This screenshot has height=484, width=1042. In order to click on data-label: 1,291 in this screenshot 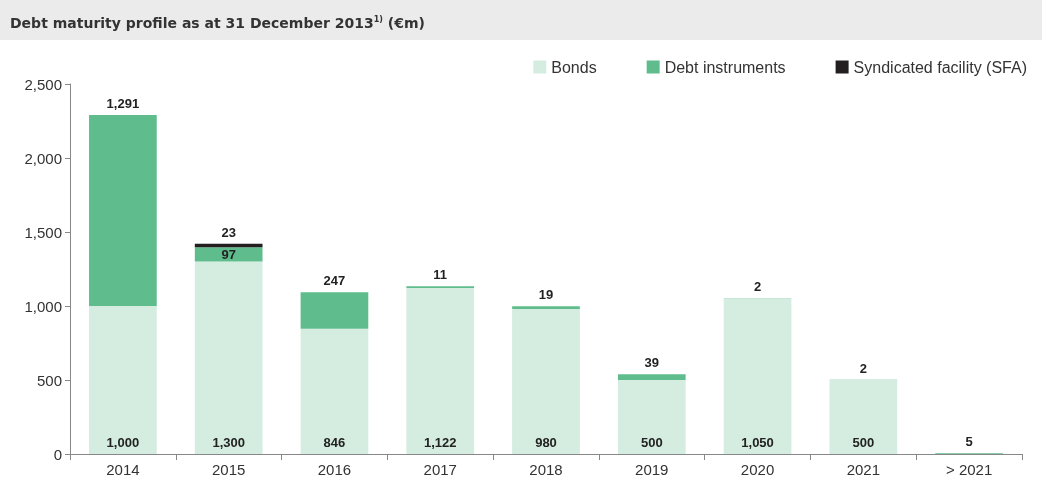, I will do `click(123, 103)`.